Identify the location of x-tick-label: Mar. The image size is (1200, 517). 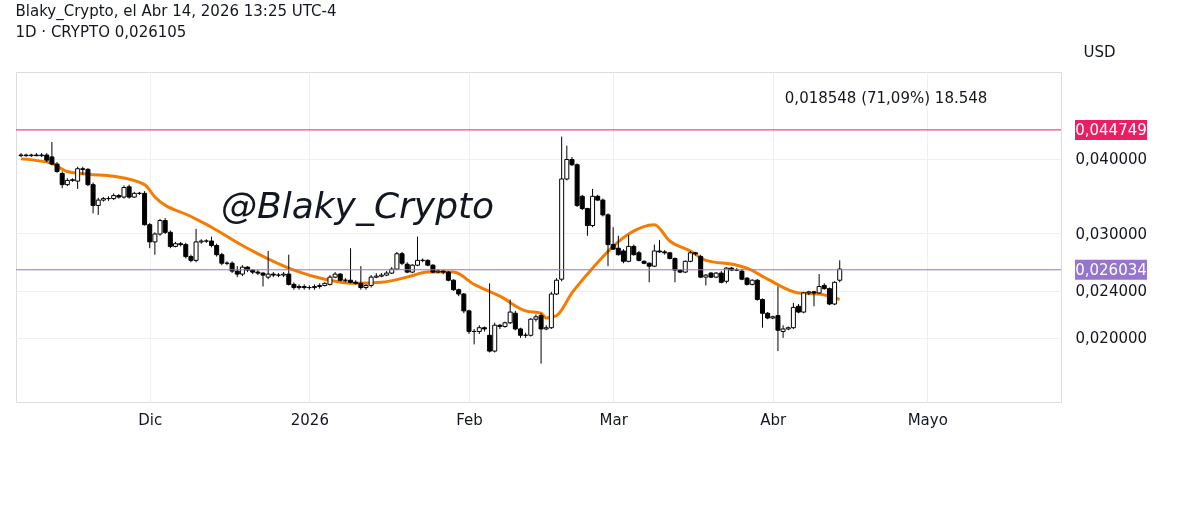
(614, 419).